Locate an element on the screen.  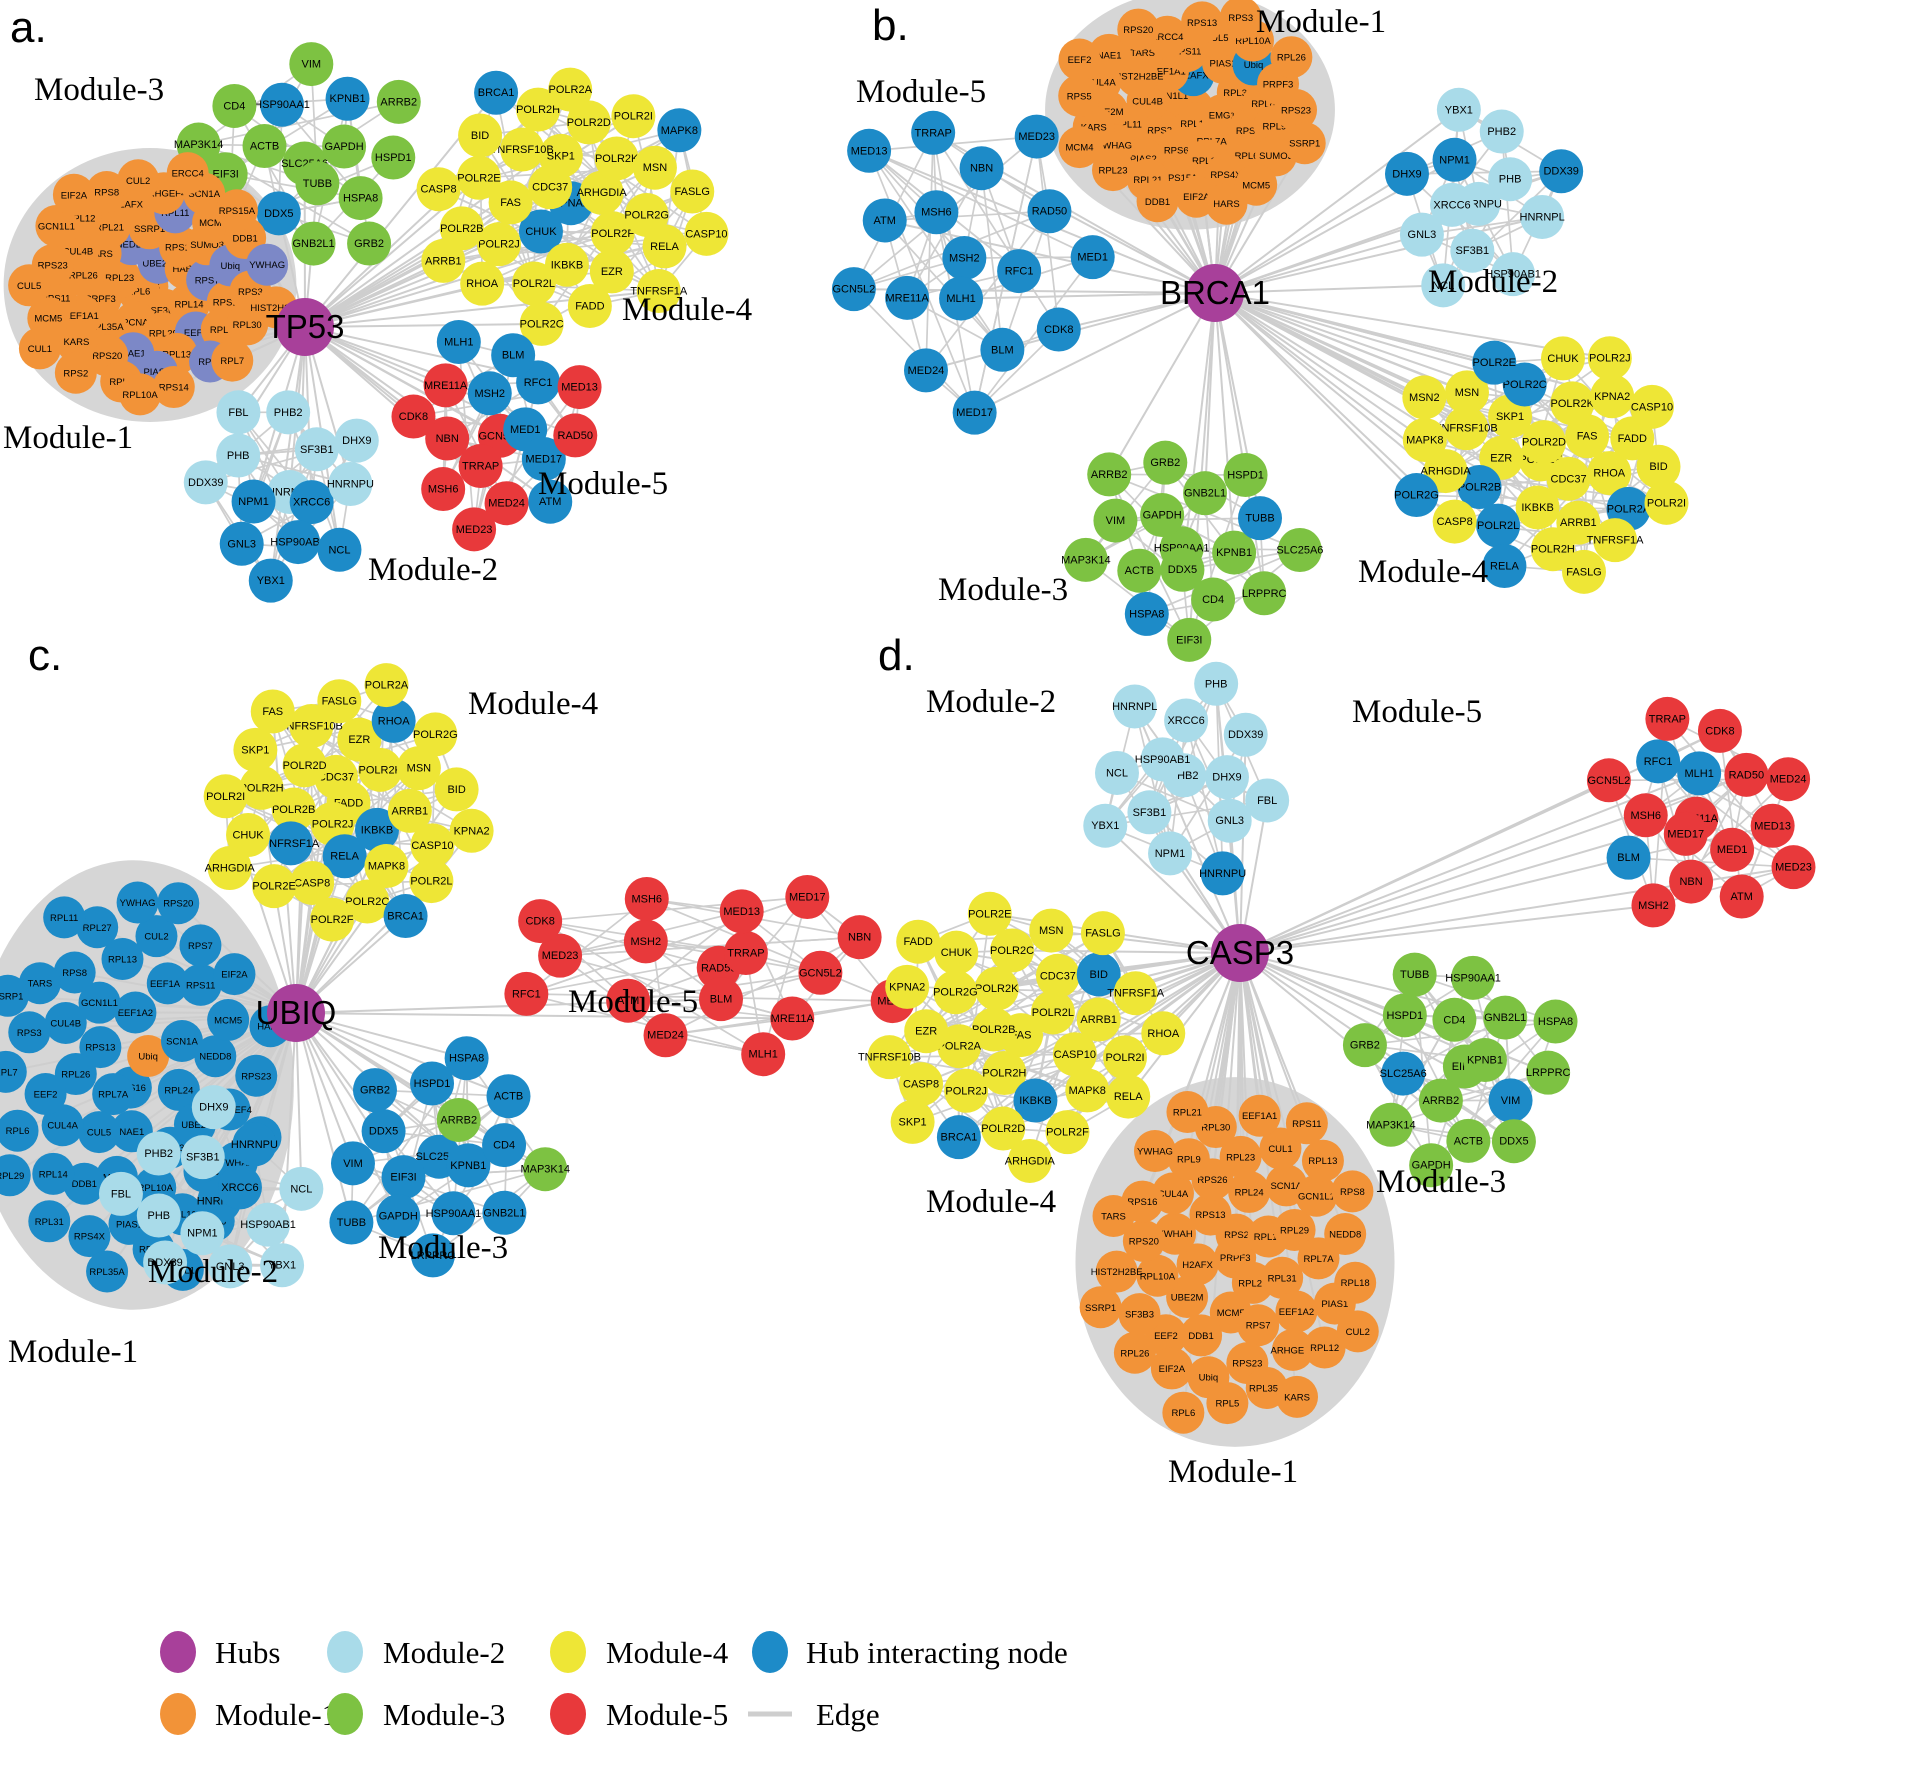
node-label-PHB2: PHB2 is located at coordinates (1501, 132).